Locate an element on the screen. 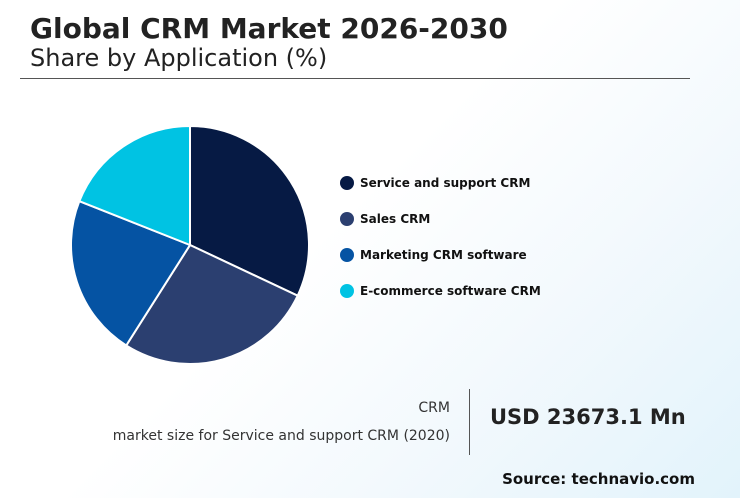  pie-slice-marketing-crm-software is located at coordinates (131, 273).